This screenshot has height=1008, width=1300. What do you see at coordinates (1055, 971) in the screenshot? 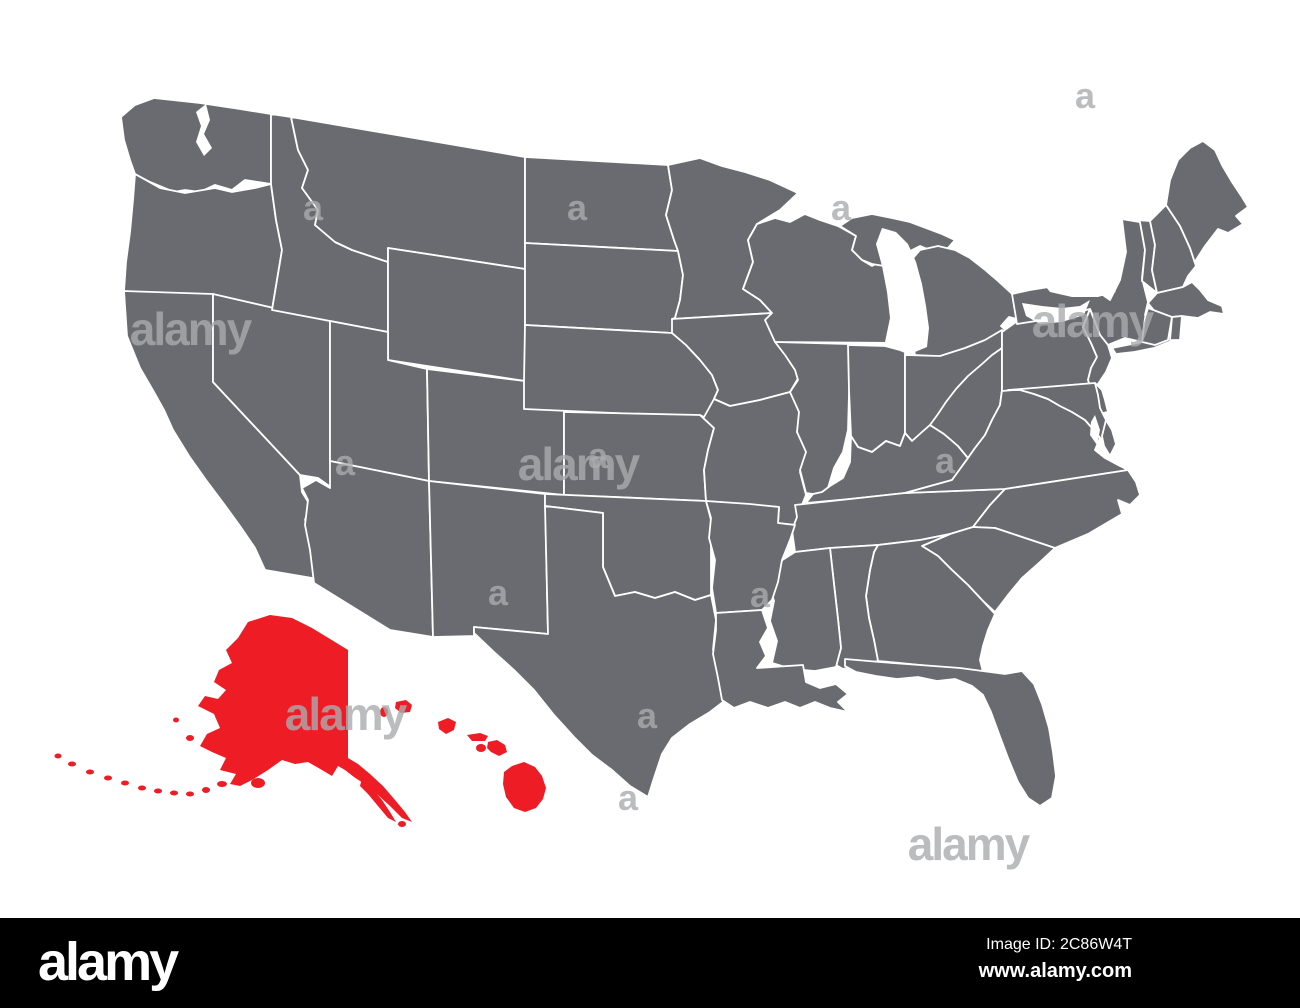
I see `alamy-website-link: www.alamy.com` at bounding box center [1055, 971].